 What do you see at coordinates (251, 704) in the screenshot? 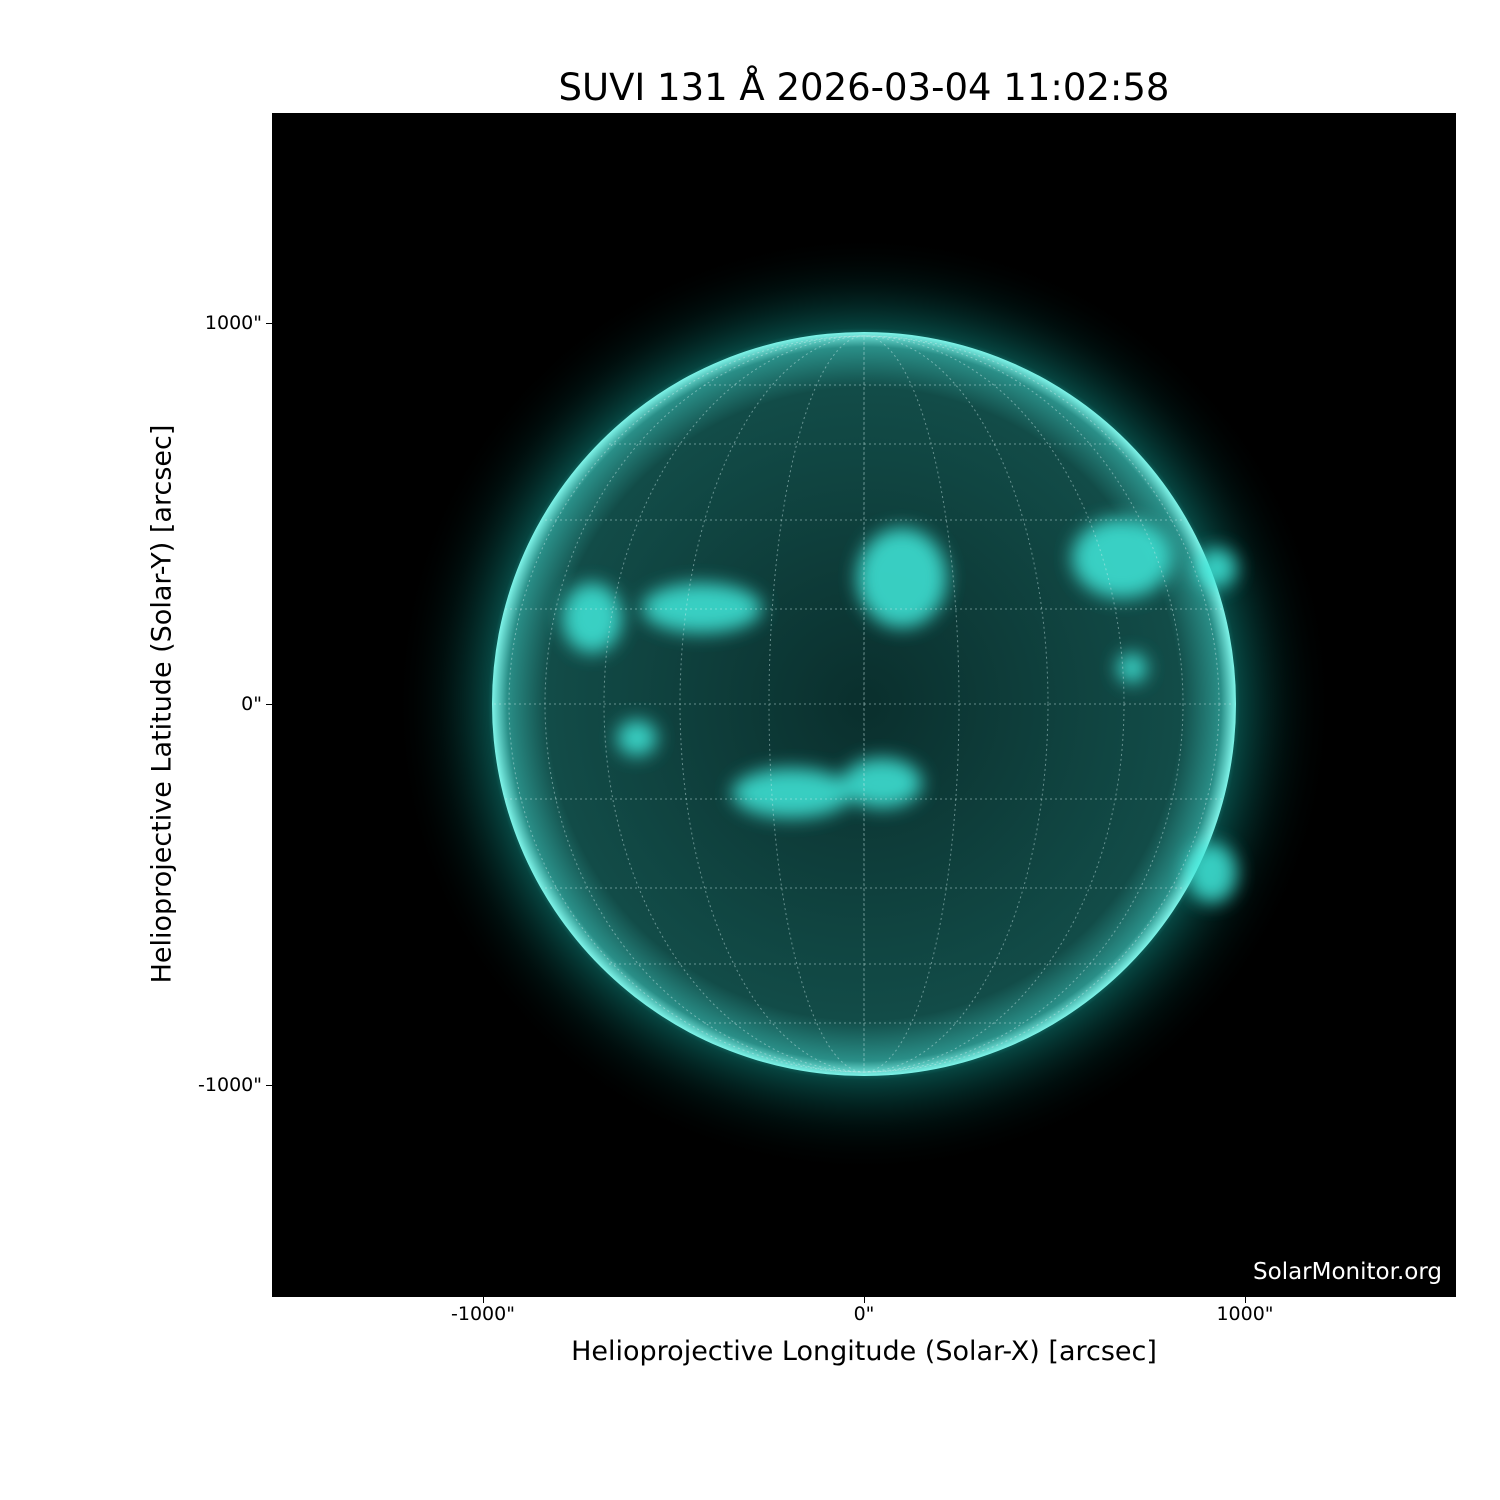
I see `y-tick-label: 0"` at bounding box center [251, 704].